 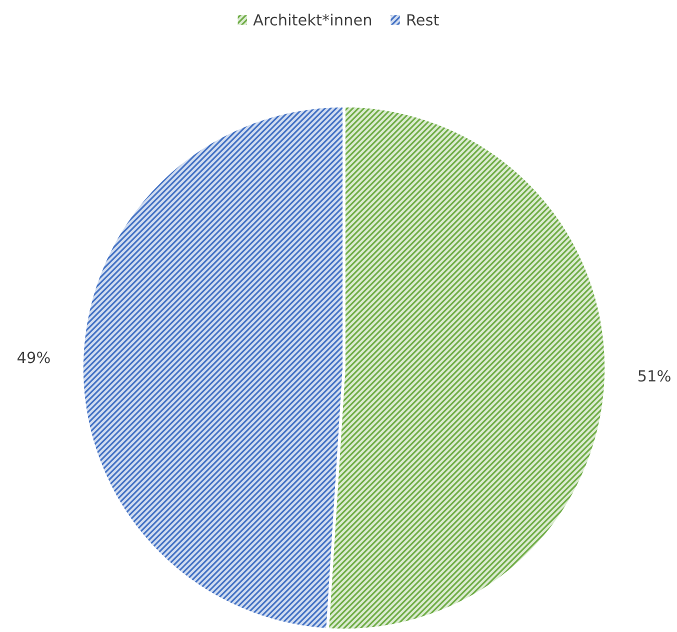 I want to click on data-label: 51%, so click(x=654, y=376).